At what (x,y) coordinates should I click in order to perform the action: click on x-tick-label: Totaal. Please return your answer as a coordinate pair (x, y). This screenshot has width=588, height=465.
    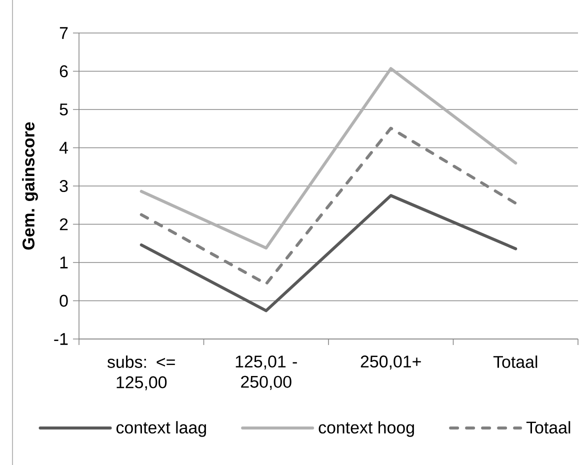
    Looking at the image, I should click on (515, 362).